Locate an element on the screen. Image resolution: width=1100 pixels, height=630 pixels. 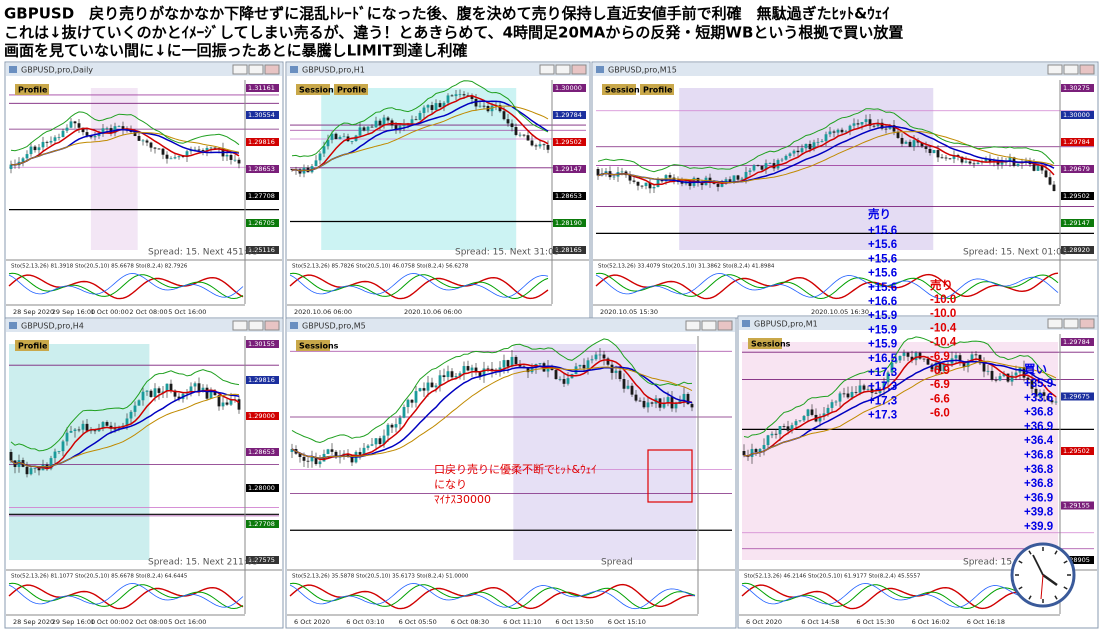
annotation-value: -10.4 is located at coordinates (943, 343).